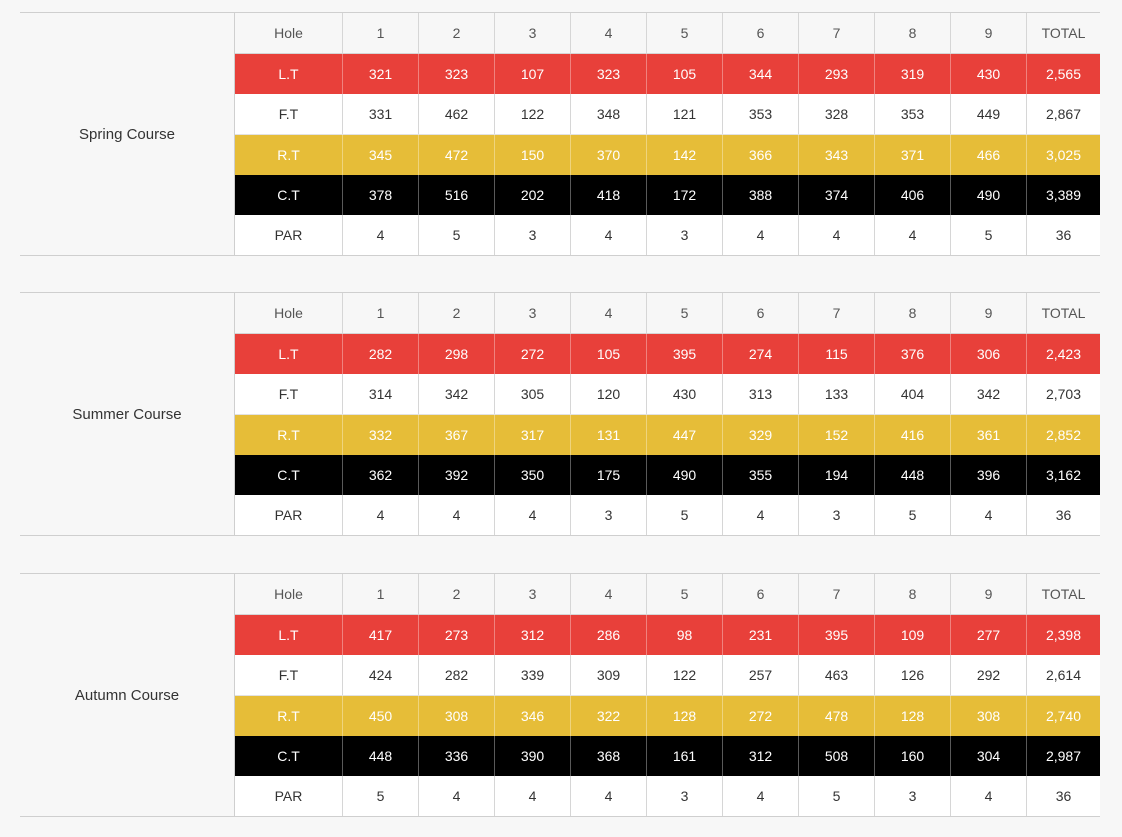  Describe the element at coordinates (533, 435) in the screenshot. I see `hole-value-cell: 317` at that location.